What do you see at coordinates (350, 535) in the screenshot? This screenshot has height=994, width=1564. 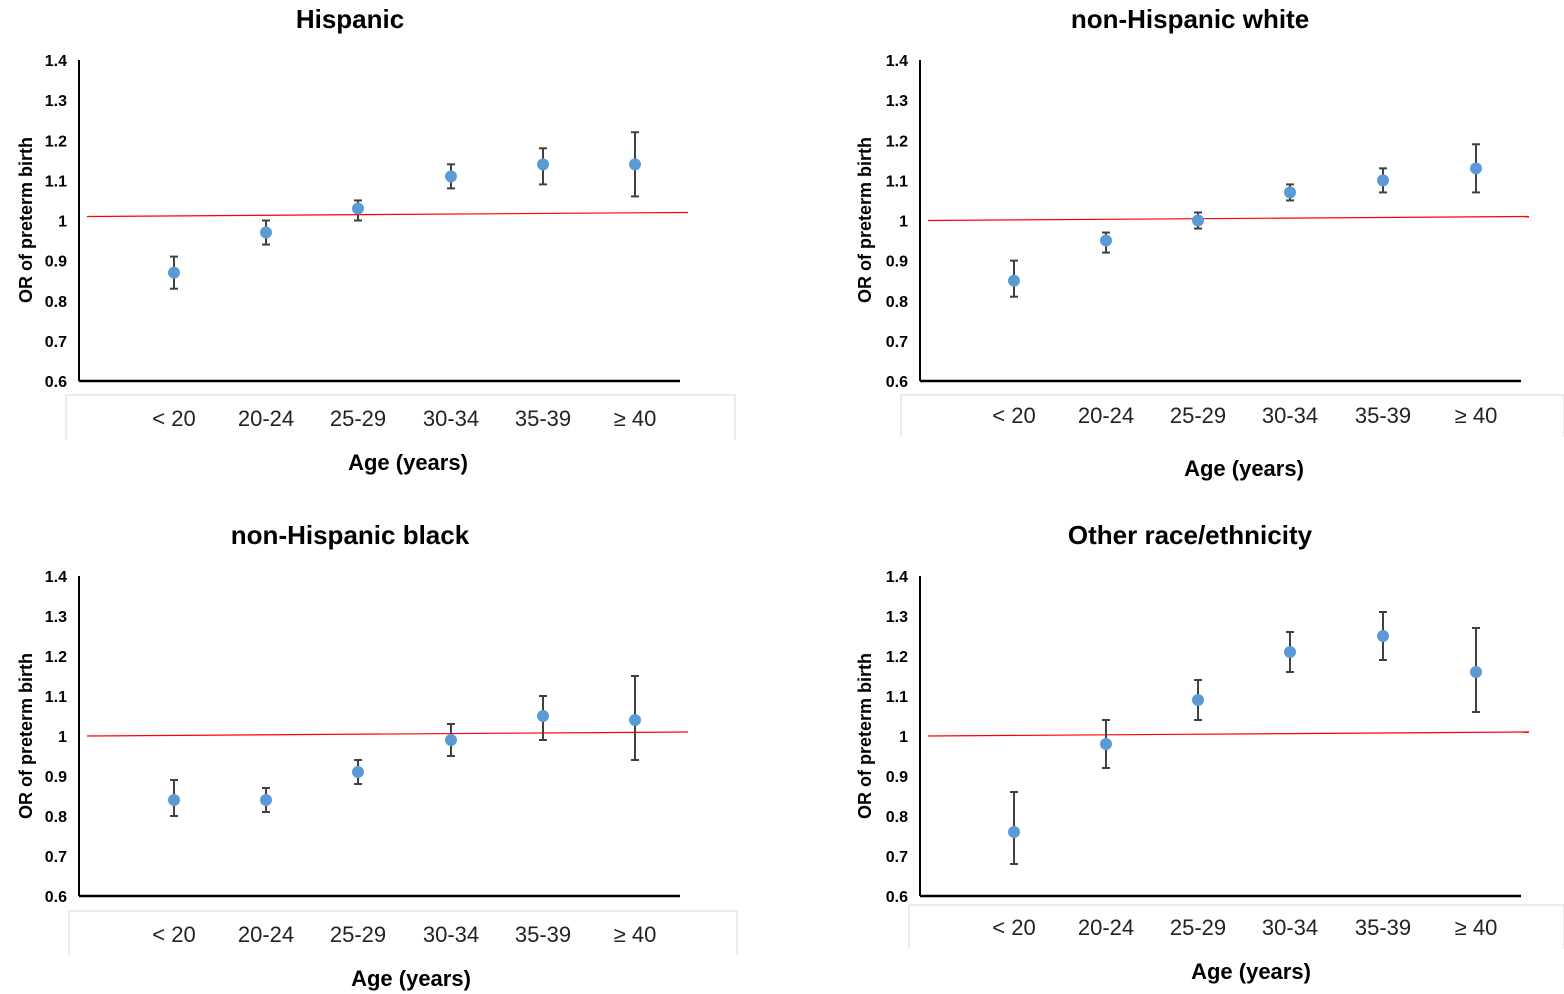 I see `chart-title: non-Hispanic black` at bounding box center [350, 535].